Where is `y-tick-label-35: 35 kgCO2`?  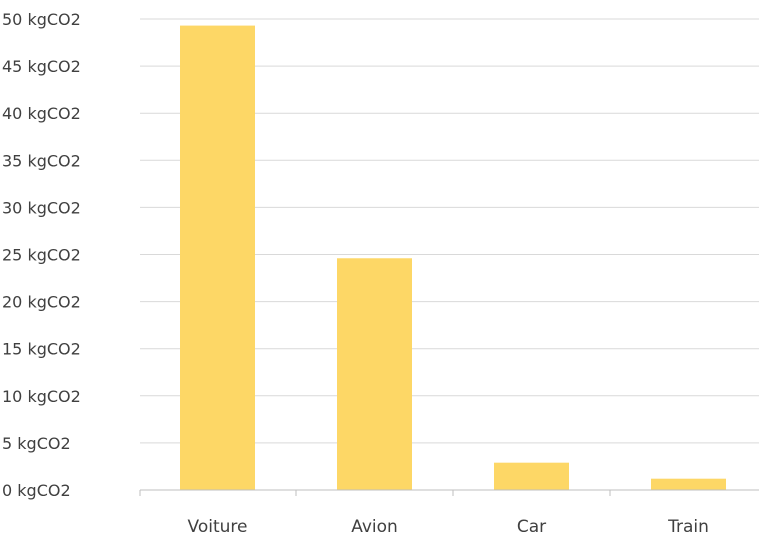 y-tick-label-35: 35 kgCO2 is located at coordinates (41, 160).